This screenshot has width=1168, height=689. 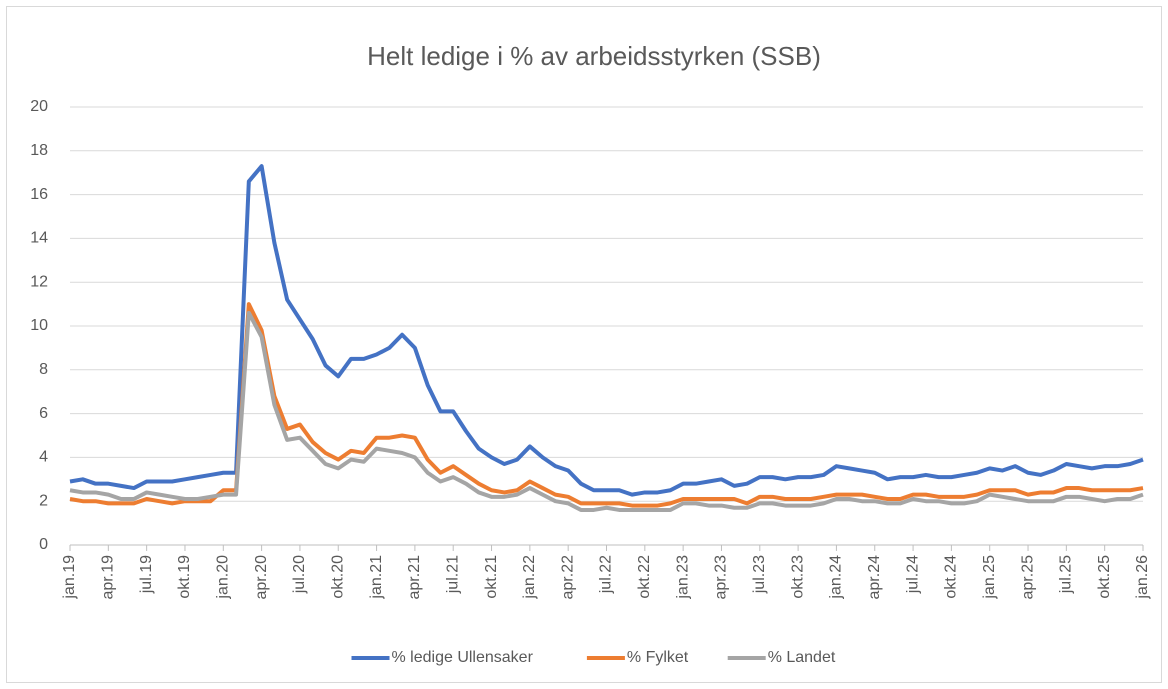 What do you see at coordinates (69, 577) in the screenshot?
I see `x-tick-label: jan.19` at bounding box center [69, 577].